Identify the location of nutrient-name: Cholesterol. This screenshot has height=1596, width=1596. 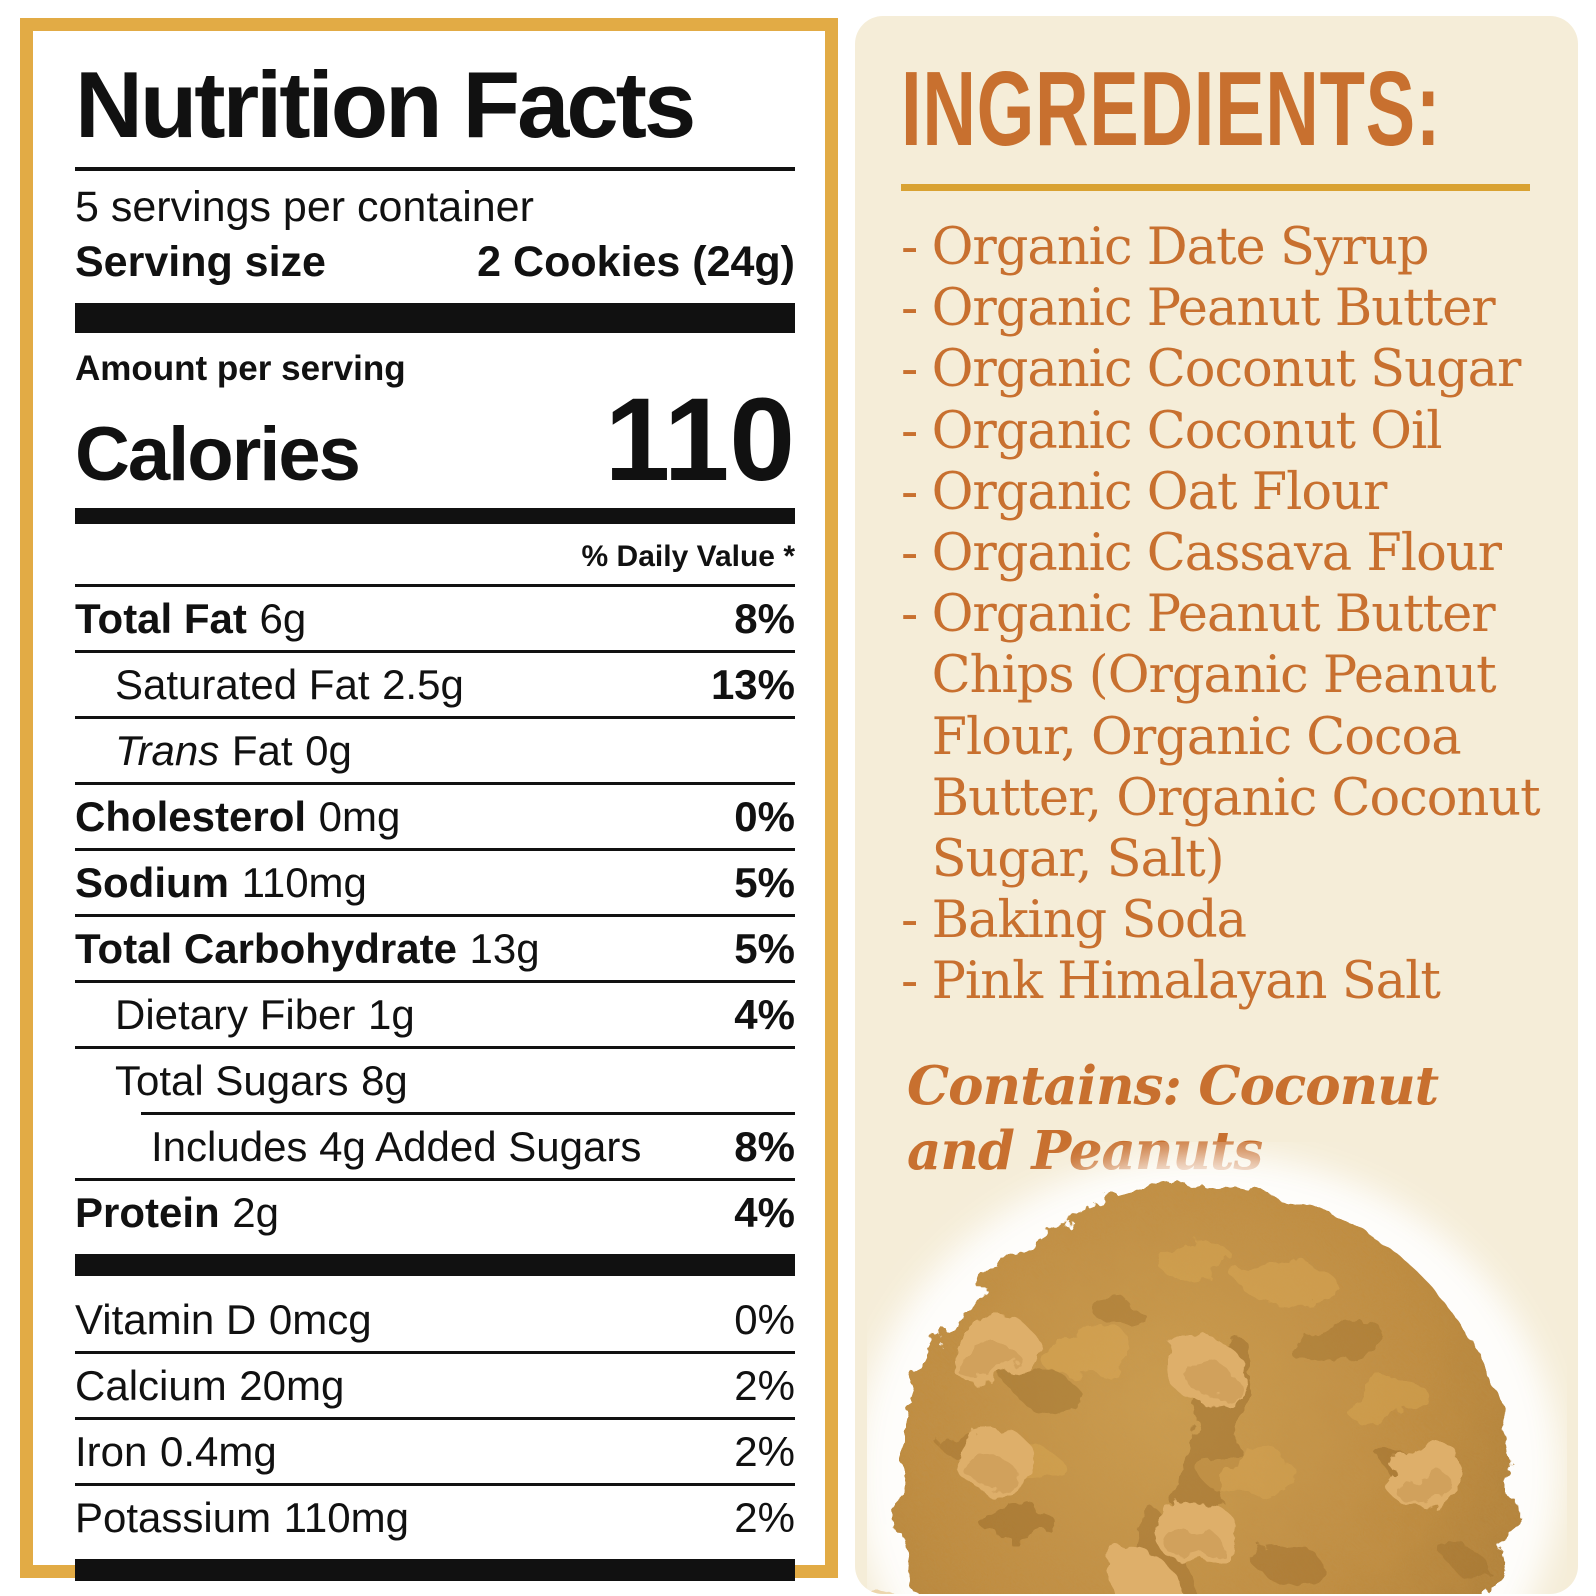
(191, 817).